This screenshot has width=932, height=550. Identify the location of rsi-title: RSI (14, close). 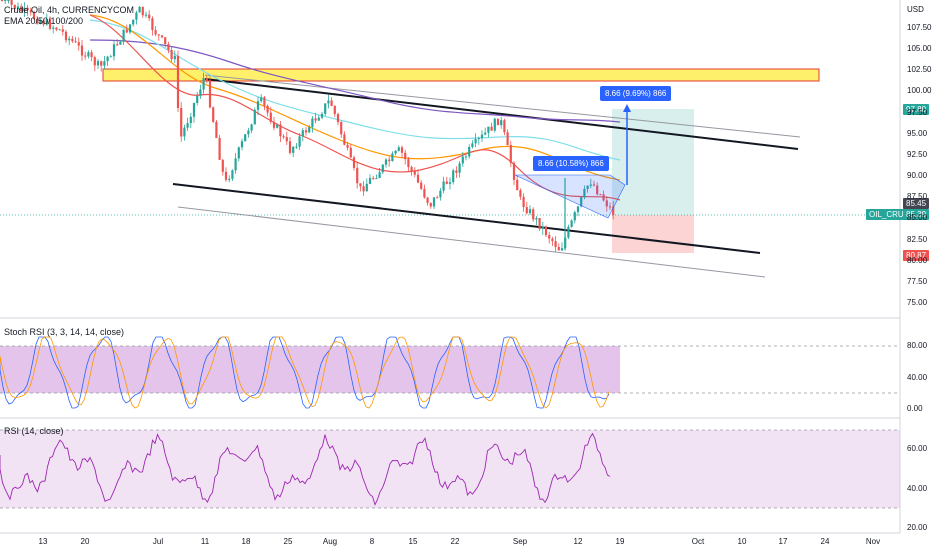
(34, 431).